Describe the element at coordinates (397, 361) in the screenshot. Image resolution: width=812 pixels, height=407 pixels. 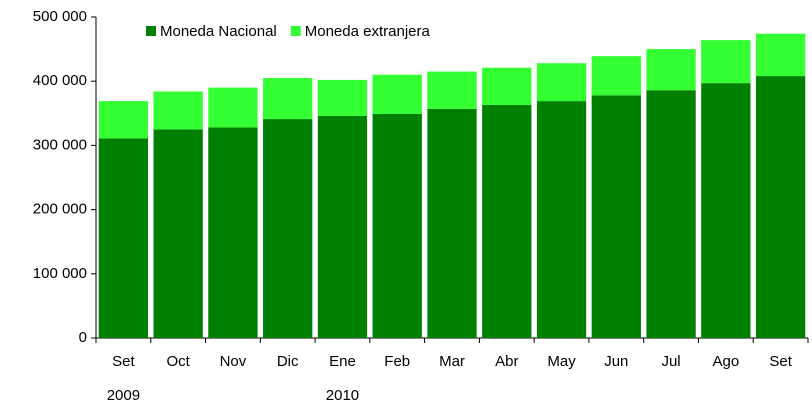
I see `x-tick-label: Feb` at that location.